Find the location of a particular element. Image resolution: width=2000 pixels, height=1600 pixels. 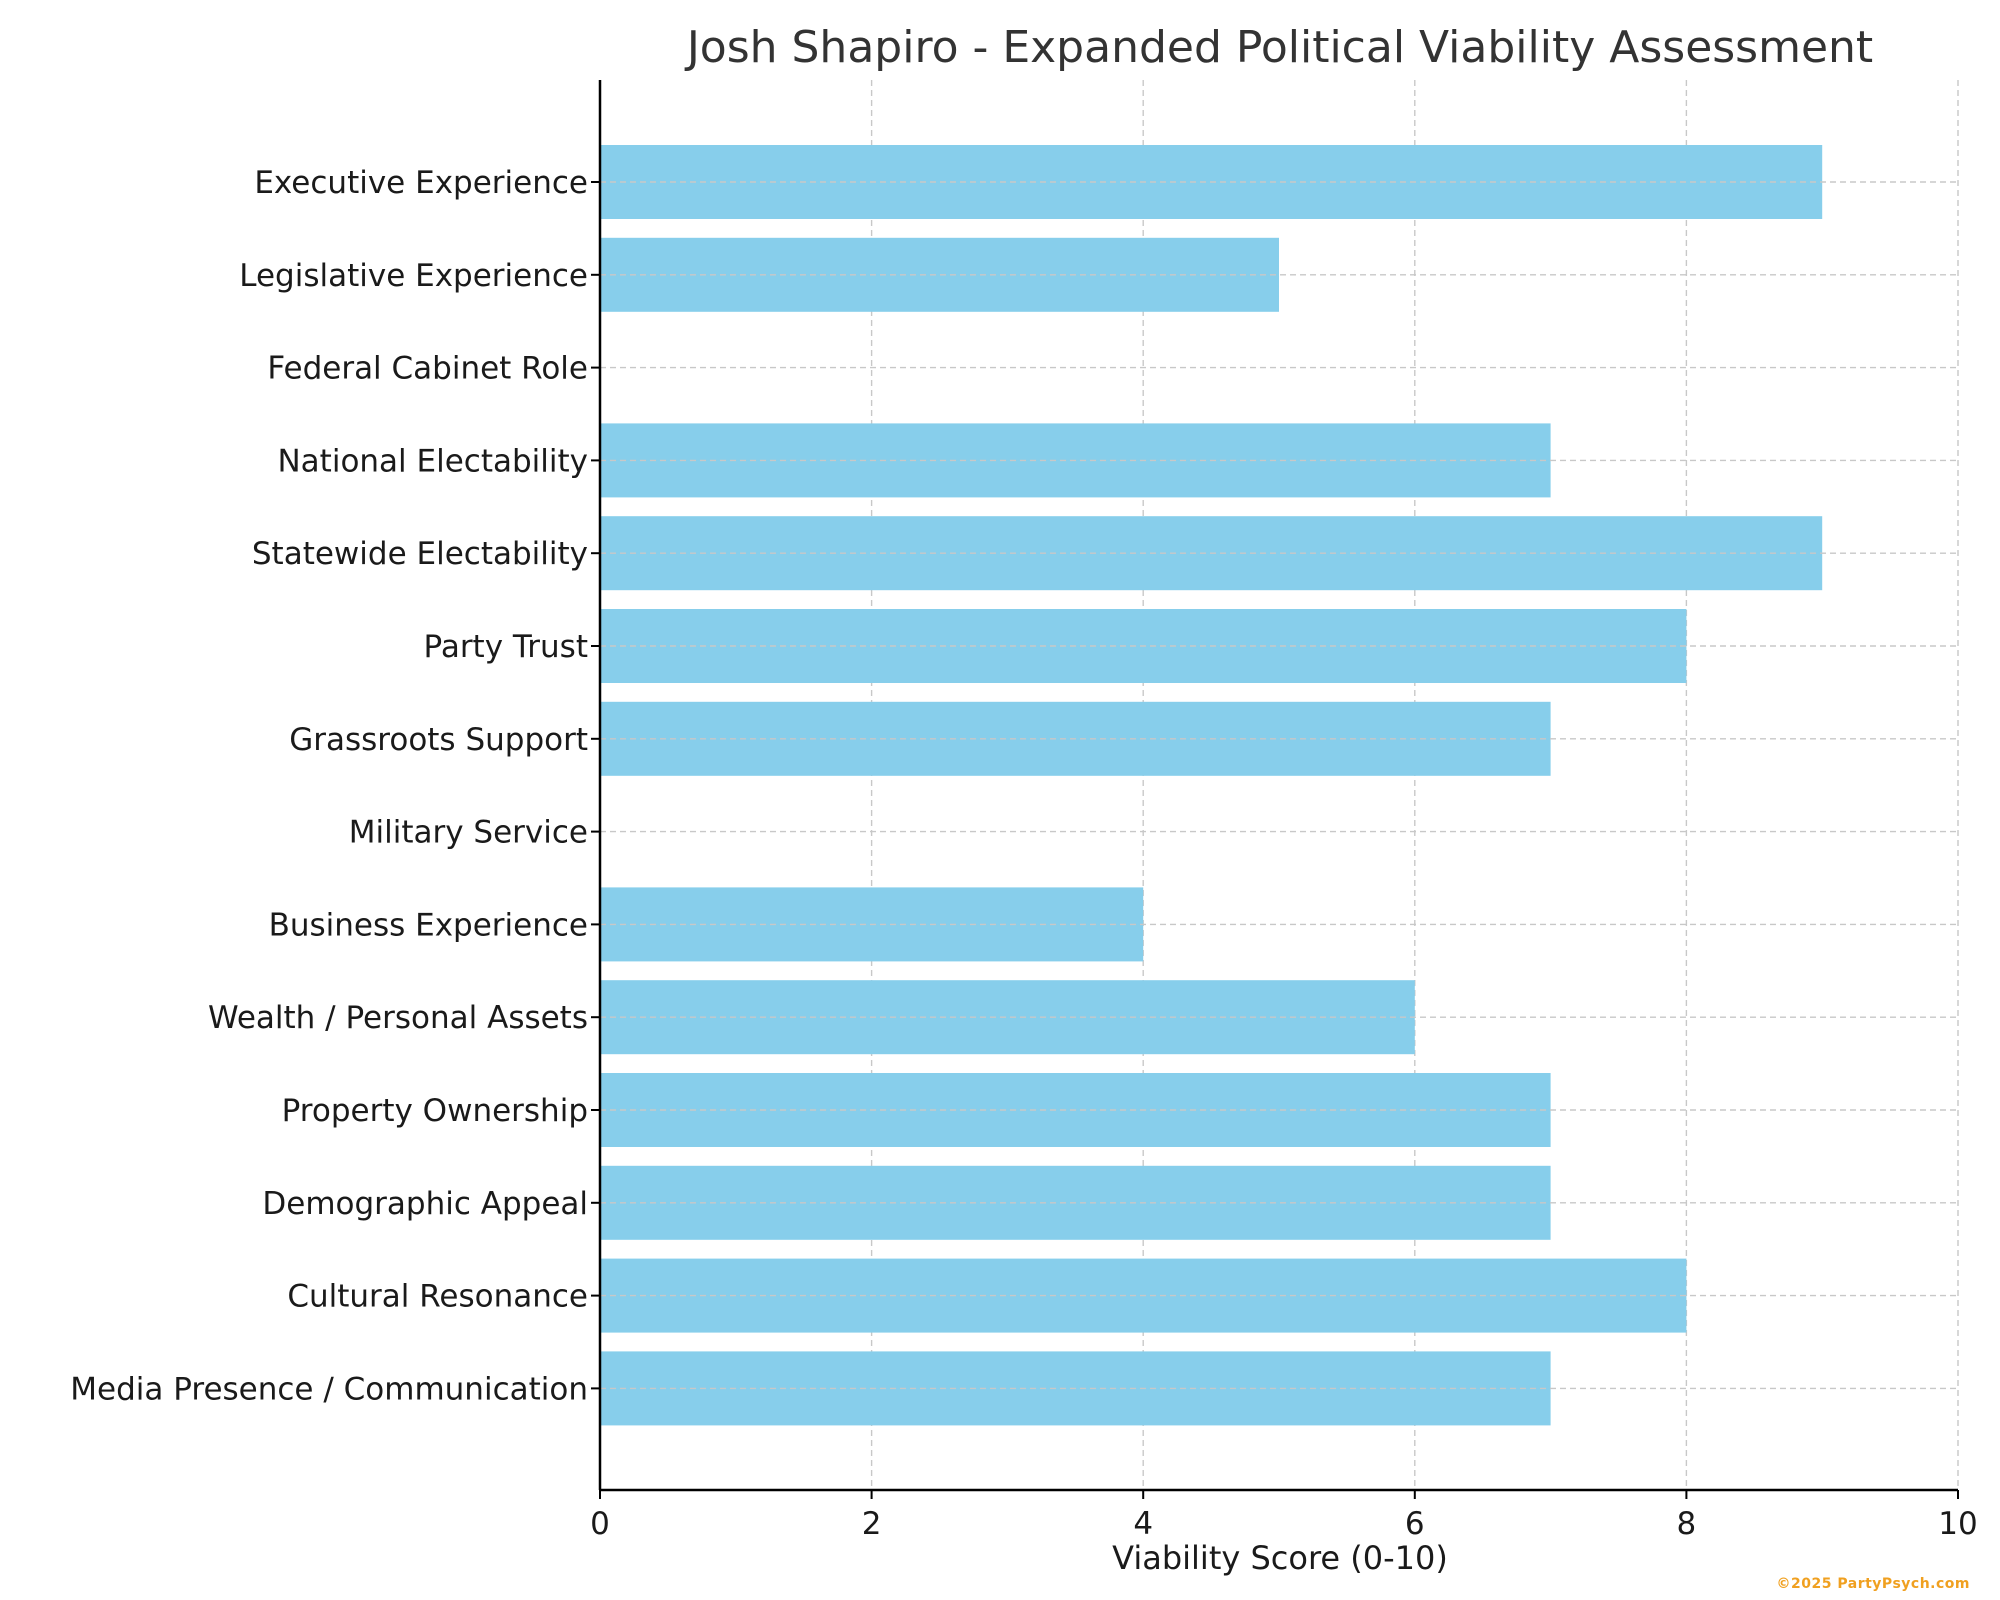

x-tick-label-2: 2 is located at coordinates (872, 1524).